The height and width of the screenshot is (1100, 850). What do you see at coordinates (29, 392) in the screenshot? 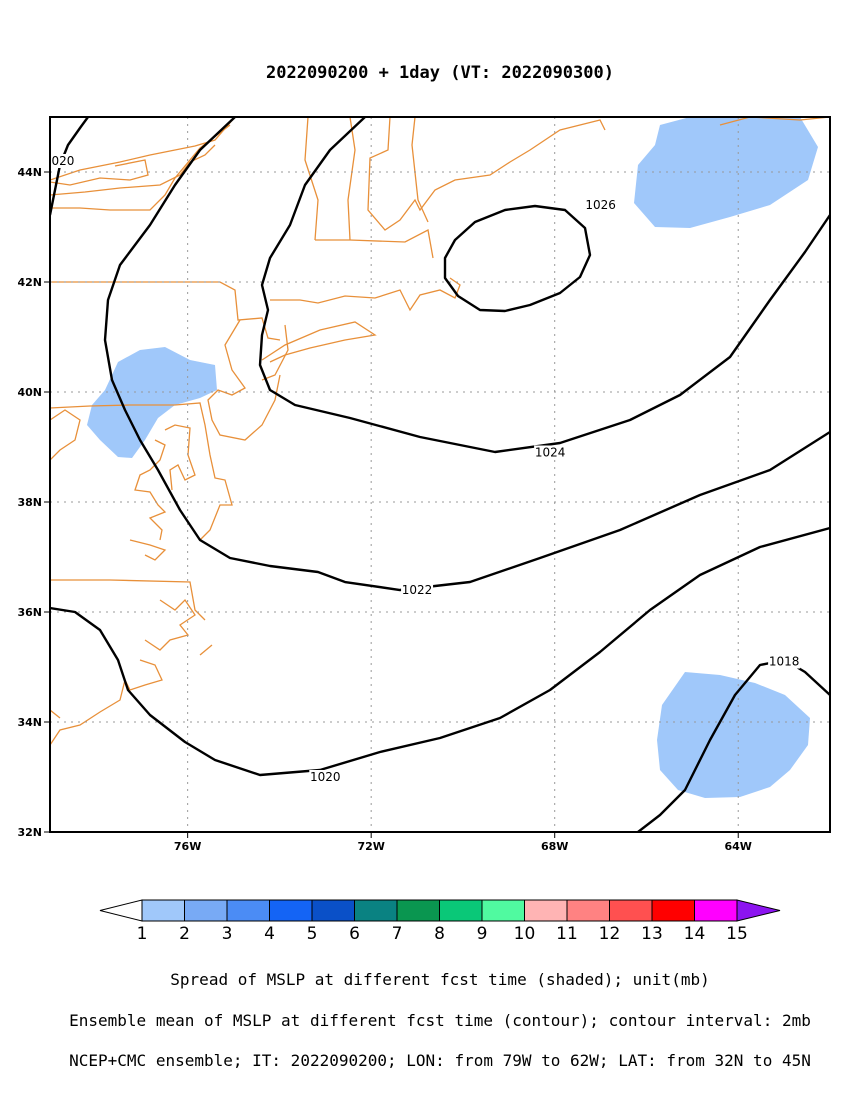
I see `lat-tick-label: 40N` at bounding box center [29, 392].